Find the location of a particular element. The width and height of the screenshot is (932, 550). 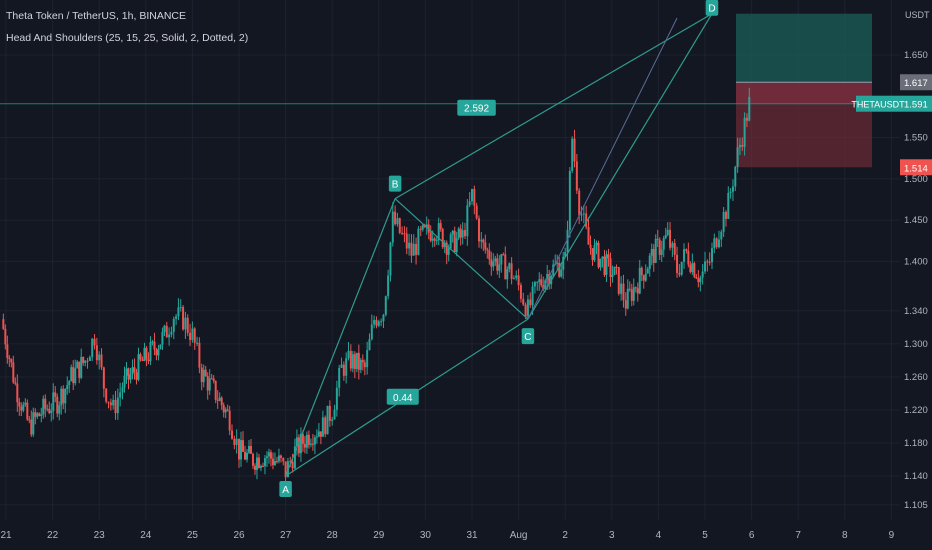

entry-zone is located at coordinates (804, 93).